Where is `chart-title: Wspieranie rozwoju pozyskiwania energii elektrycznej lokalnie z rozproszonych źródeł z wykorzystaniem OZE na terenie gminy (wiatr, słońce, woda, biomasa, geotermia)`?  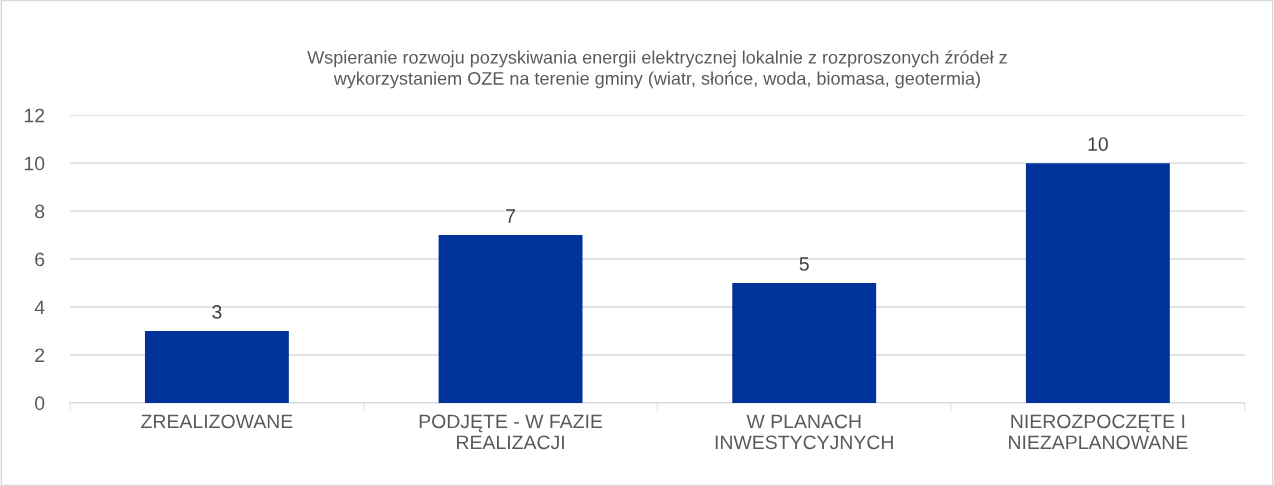 chart-title: Wspieranie rozwoju pozyskiwania energii elektrycznej lokalnie z rozproszonych źródeł z wykorzystaniem OZE na terenie gminy (wiatr, słońce, woda, biomasa, geotermia) is located at coordinates (657, 69).